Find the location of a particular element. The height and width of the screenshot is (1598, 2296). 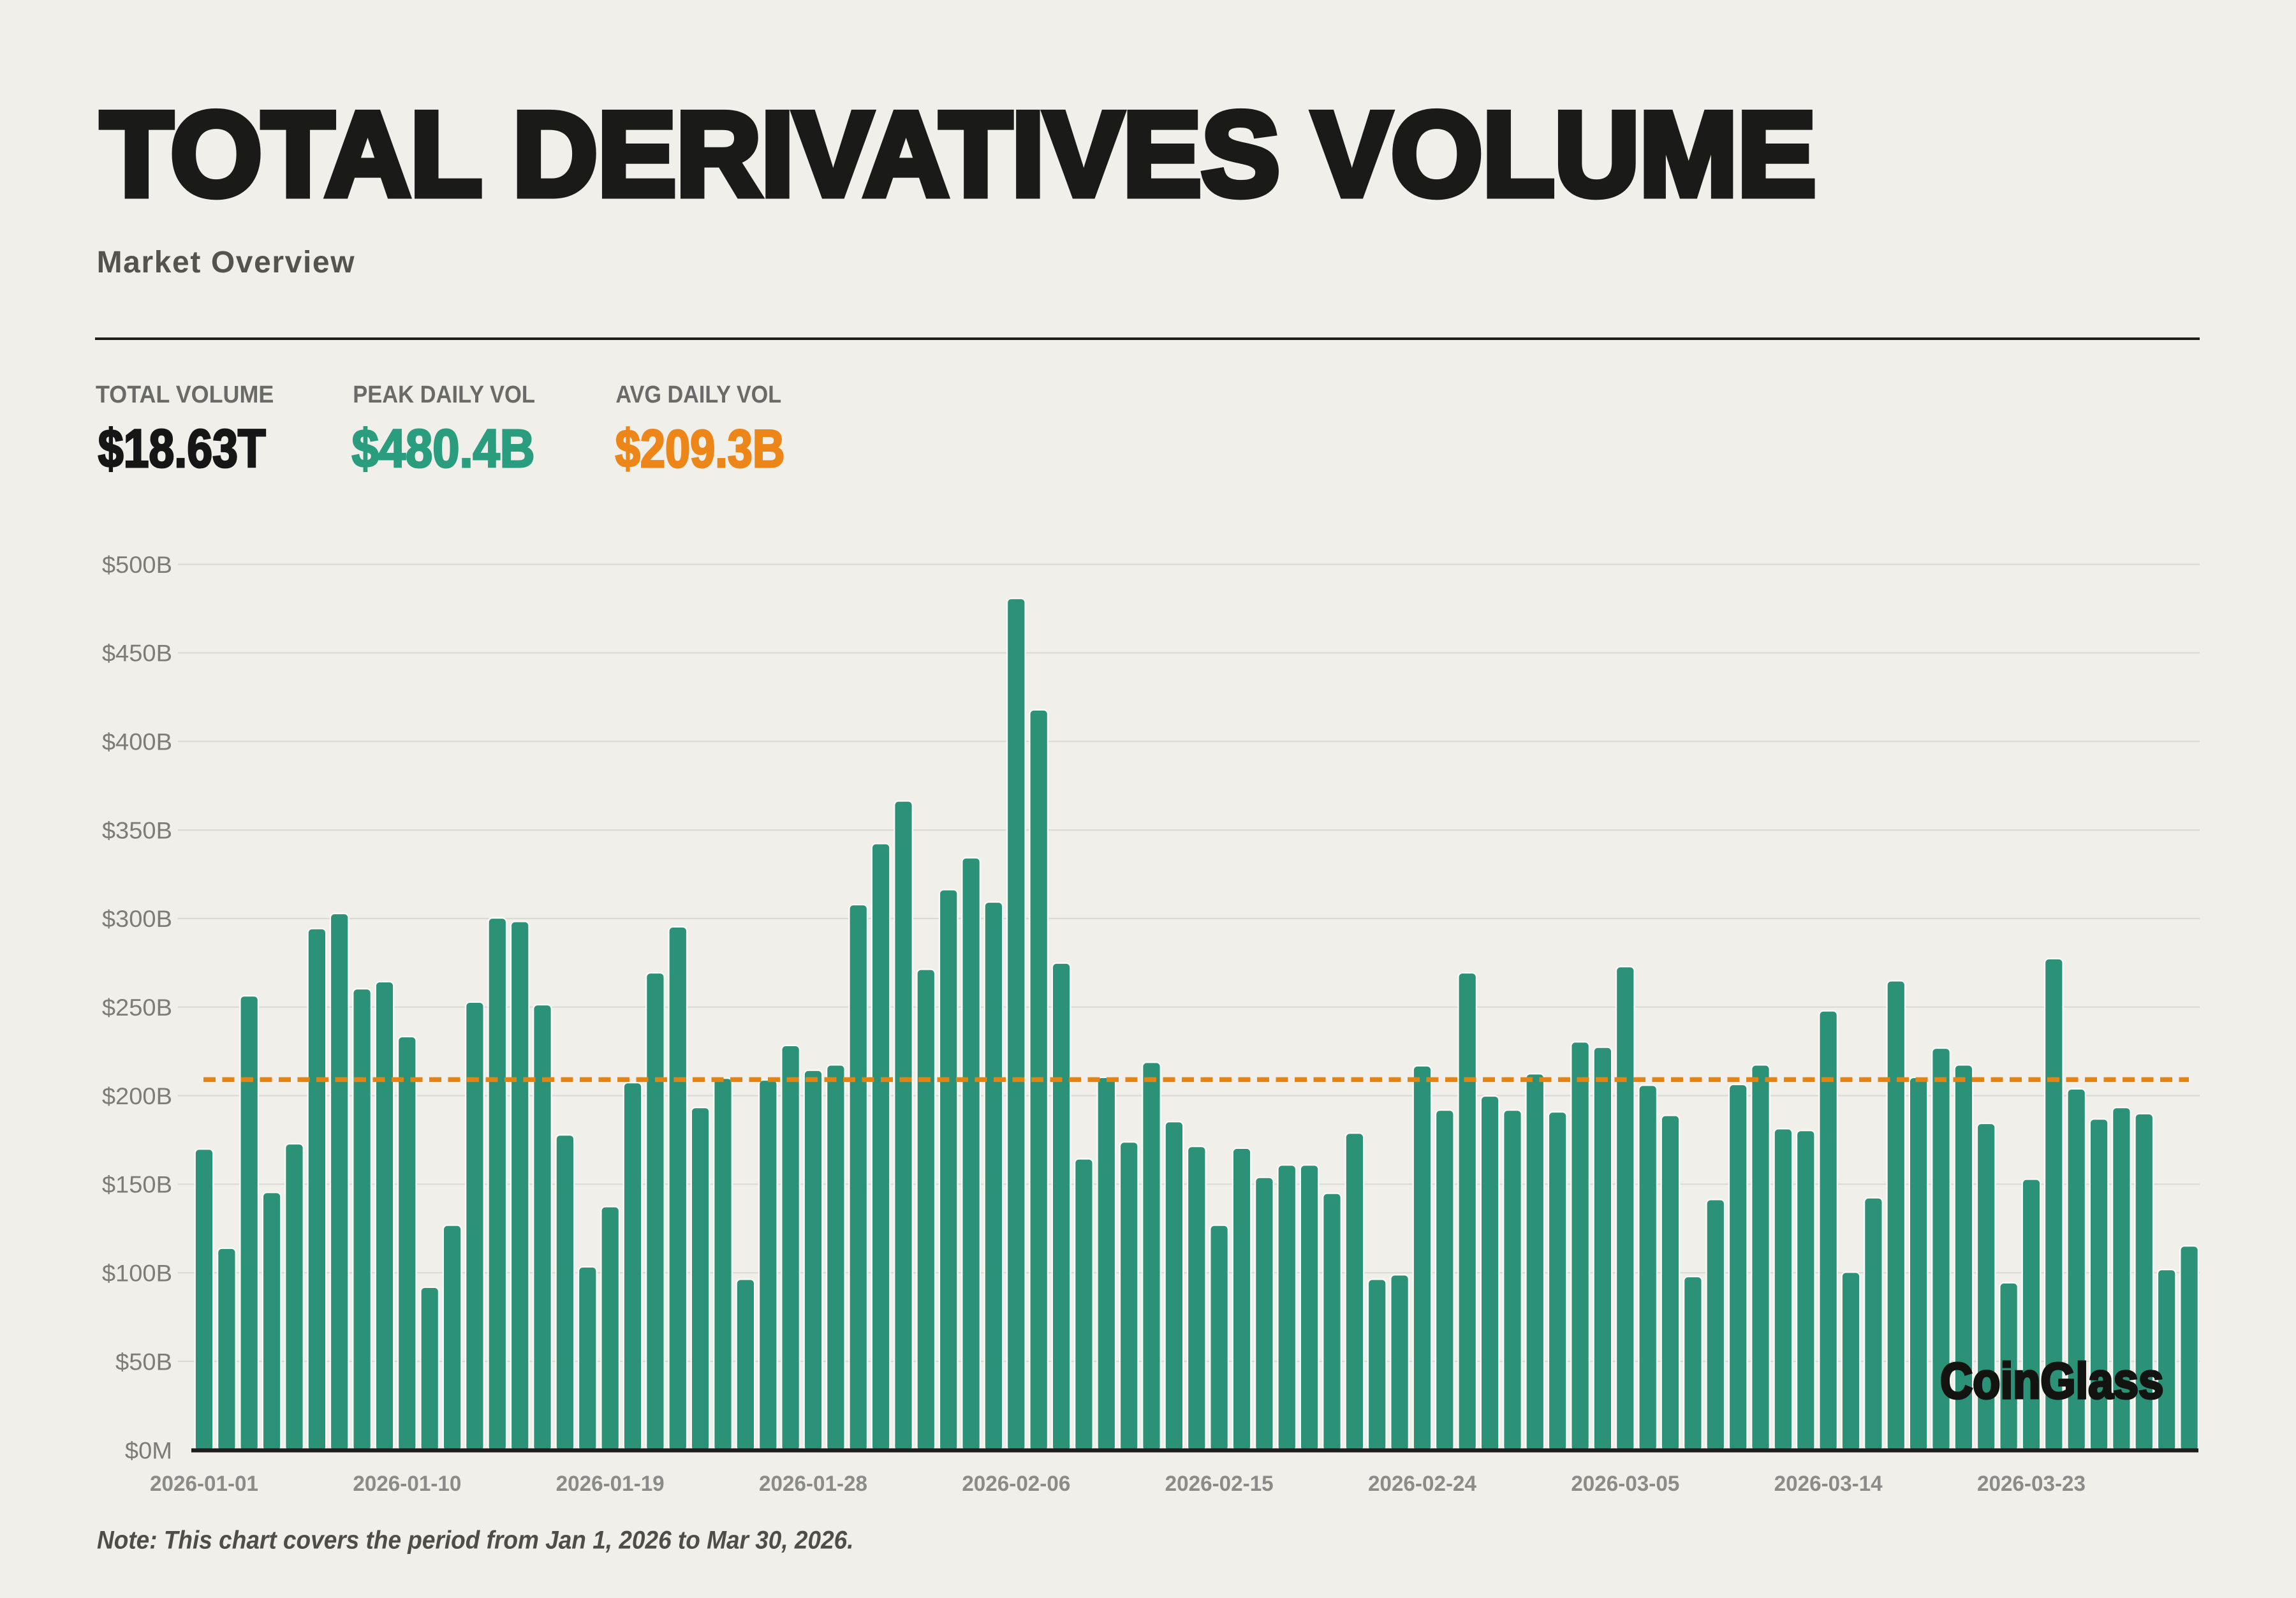

svg-text: 2026-01-01 is located at coordinates (204, 1484).